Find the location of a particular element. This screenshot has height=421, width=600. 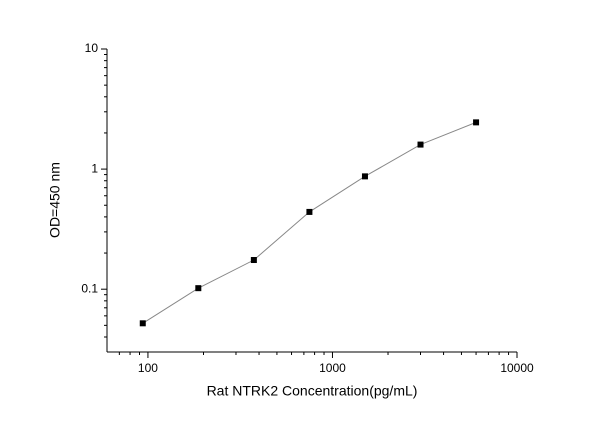

x-tick-label: 100 is located at coordinates (148, 368).